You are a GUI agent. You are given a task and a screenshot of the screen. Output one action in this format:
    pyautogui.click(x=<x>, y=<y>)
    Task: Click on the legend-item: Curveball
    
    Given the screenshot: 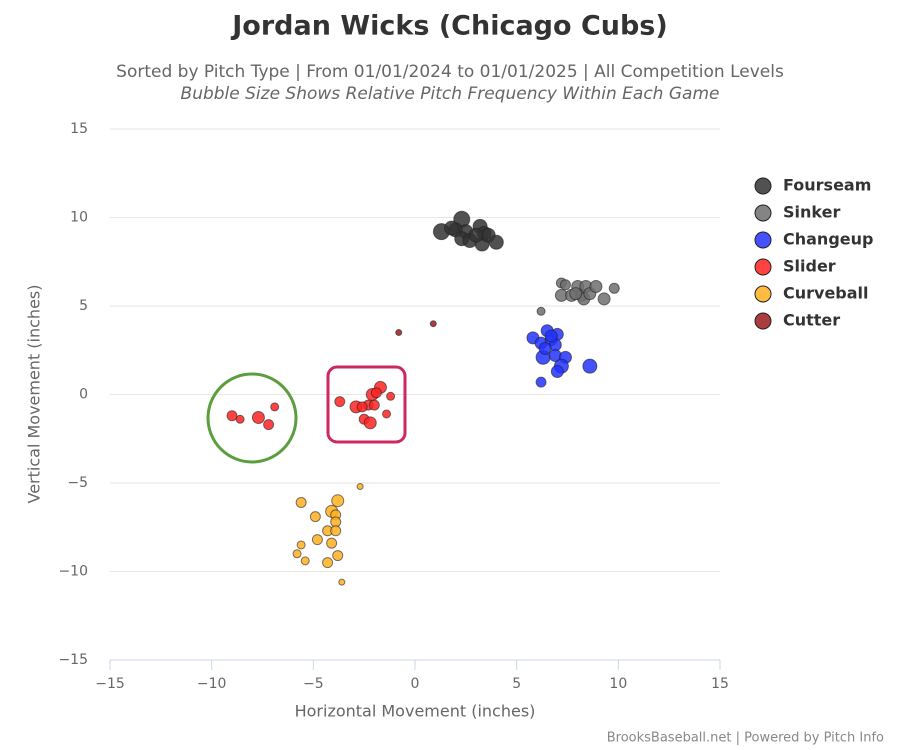 What is the action you would take?
    pyautogui.click(x=811, y=293)
    